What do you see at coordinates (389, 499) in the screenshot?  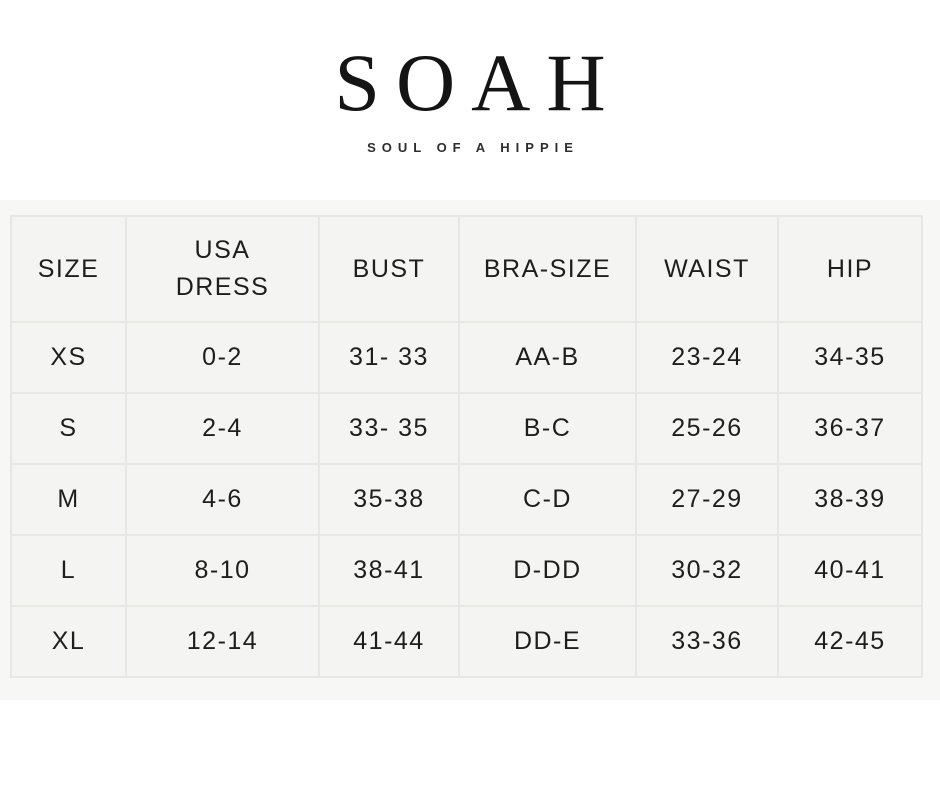 I see `bust-cell: 35-38` at bounding box center [389, 499].